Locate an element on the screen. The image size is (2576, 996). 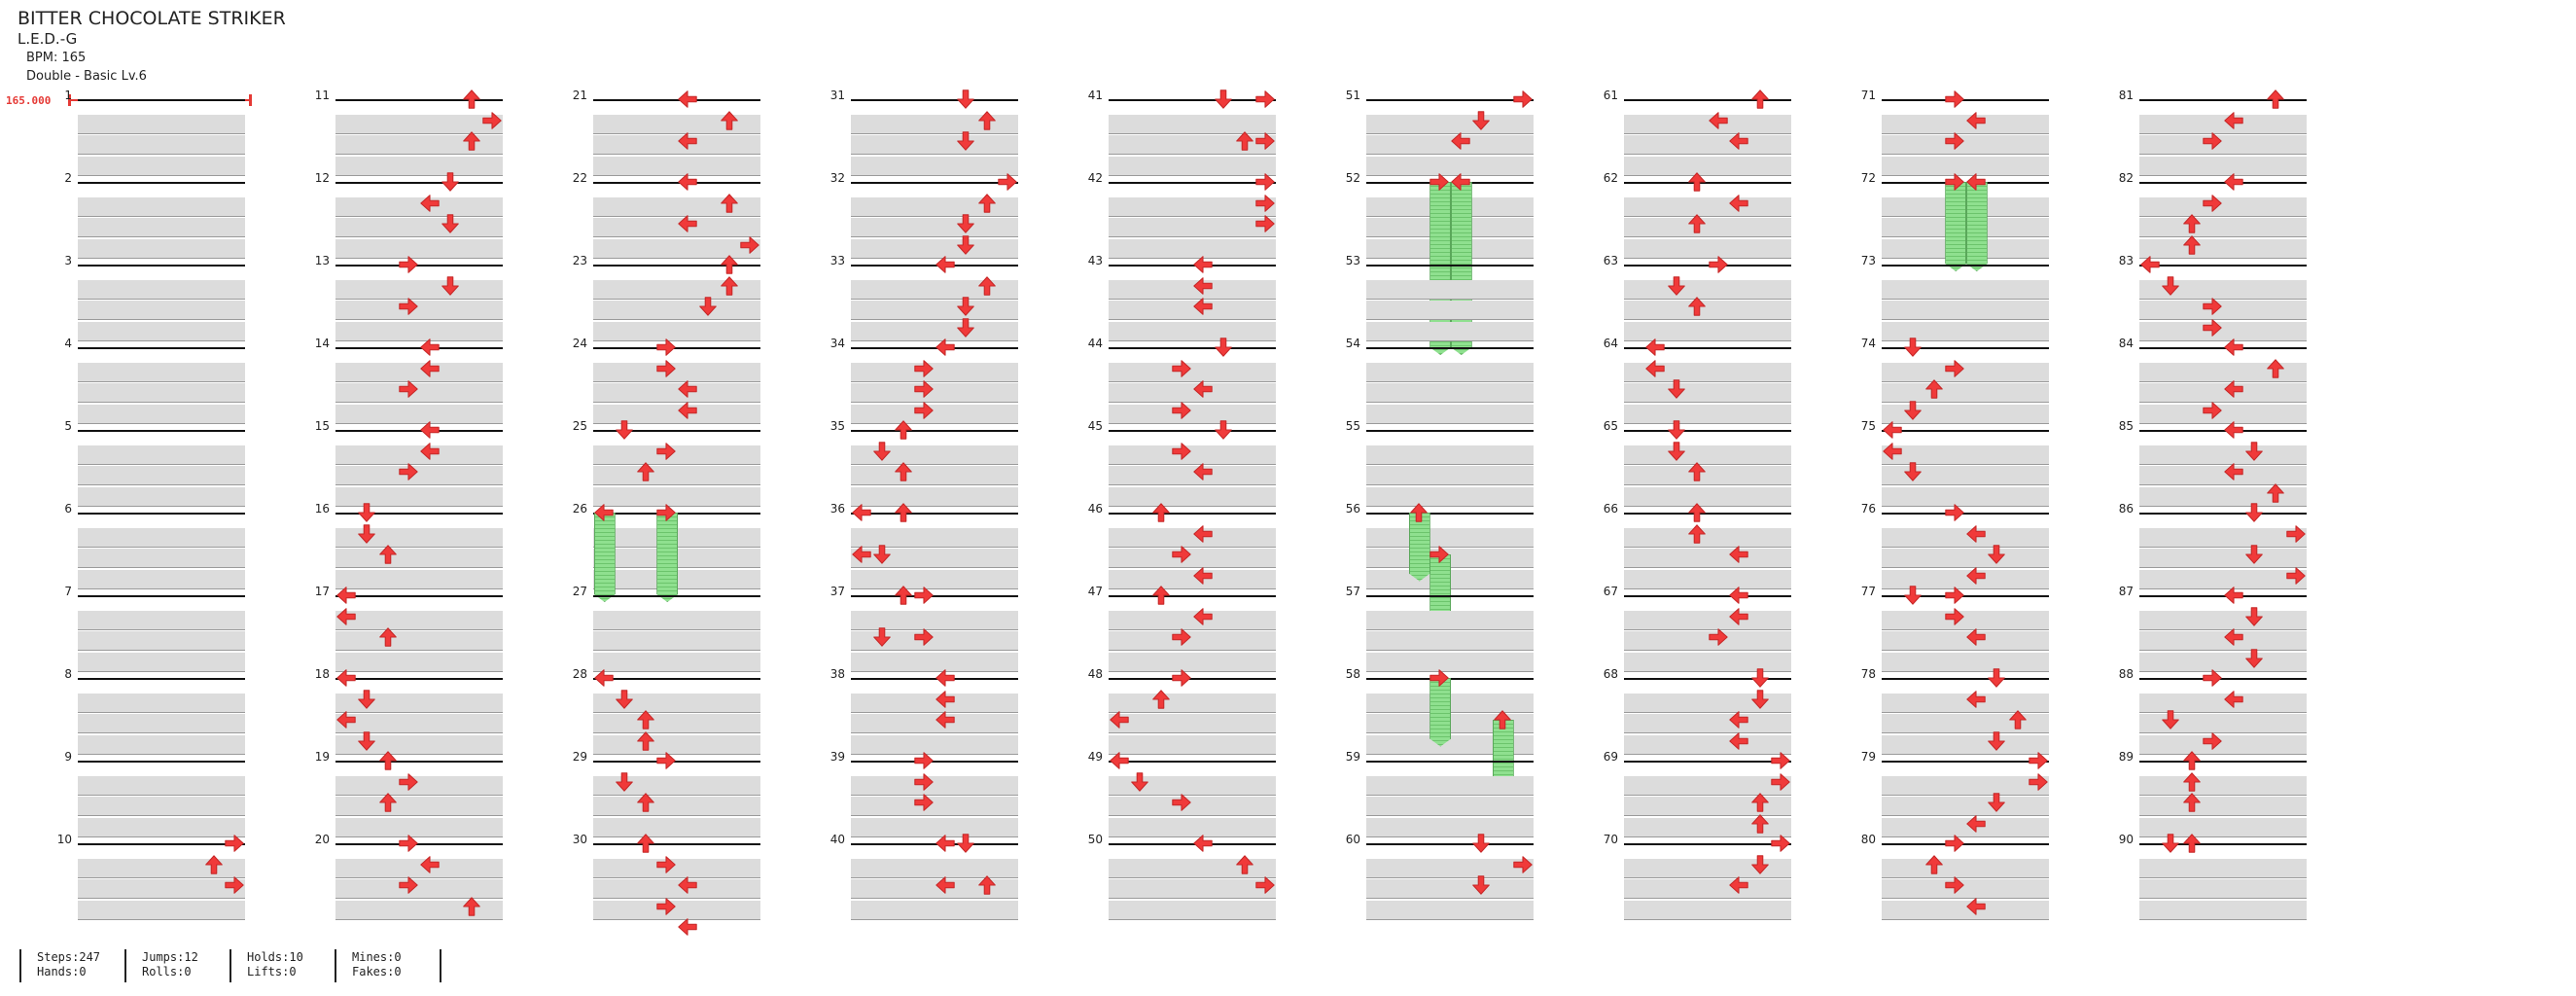
measure-number: 54 is located at coordinates (1352, 343).